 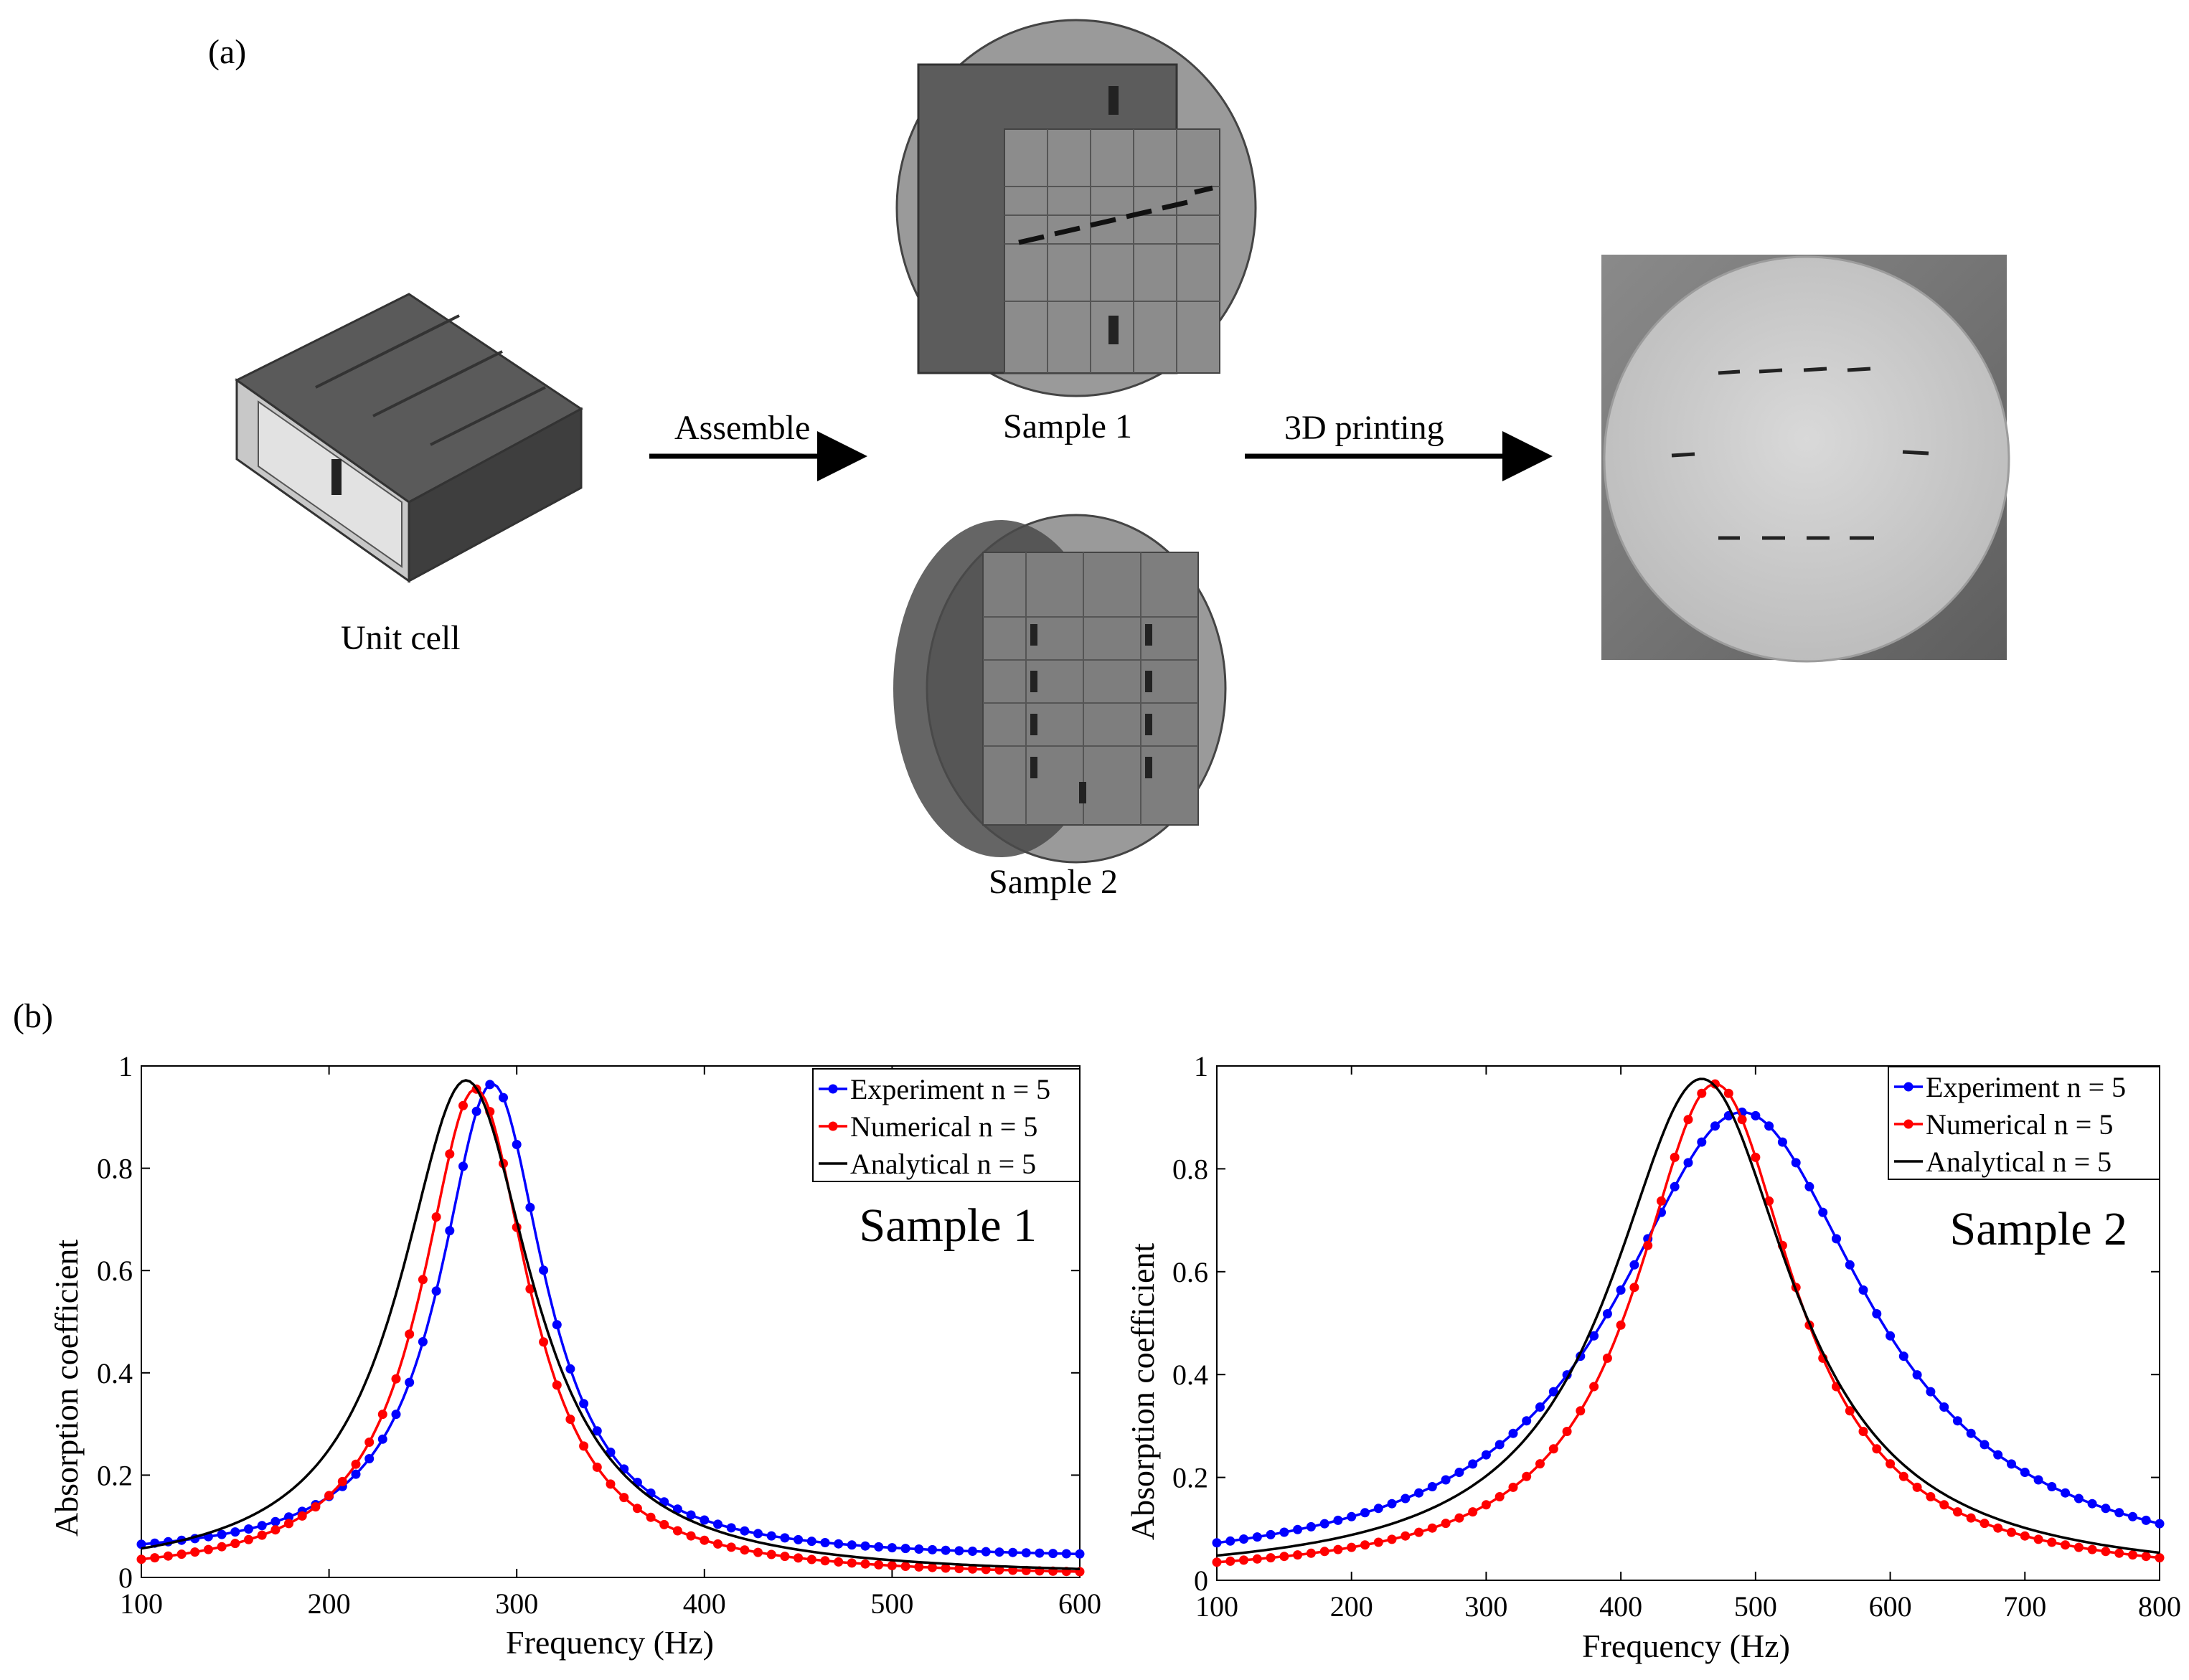 What do you see at coordinates (611, 1321) in the screenshot?
I see `plot-frame` at bounding box center [611, 1321].